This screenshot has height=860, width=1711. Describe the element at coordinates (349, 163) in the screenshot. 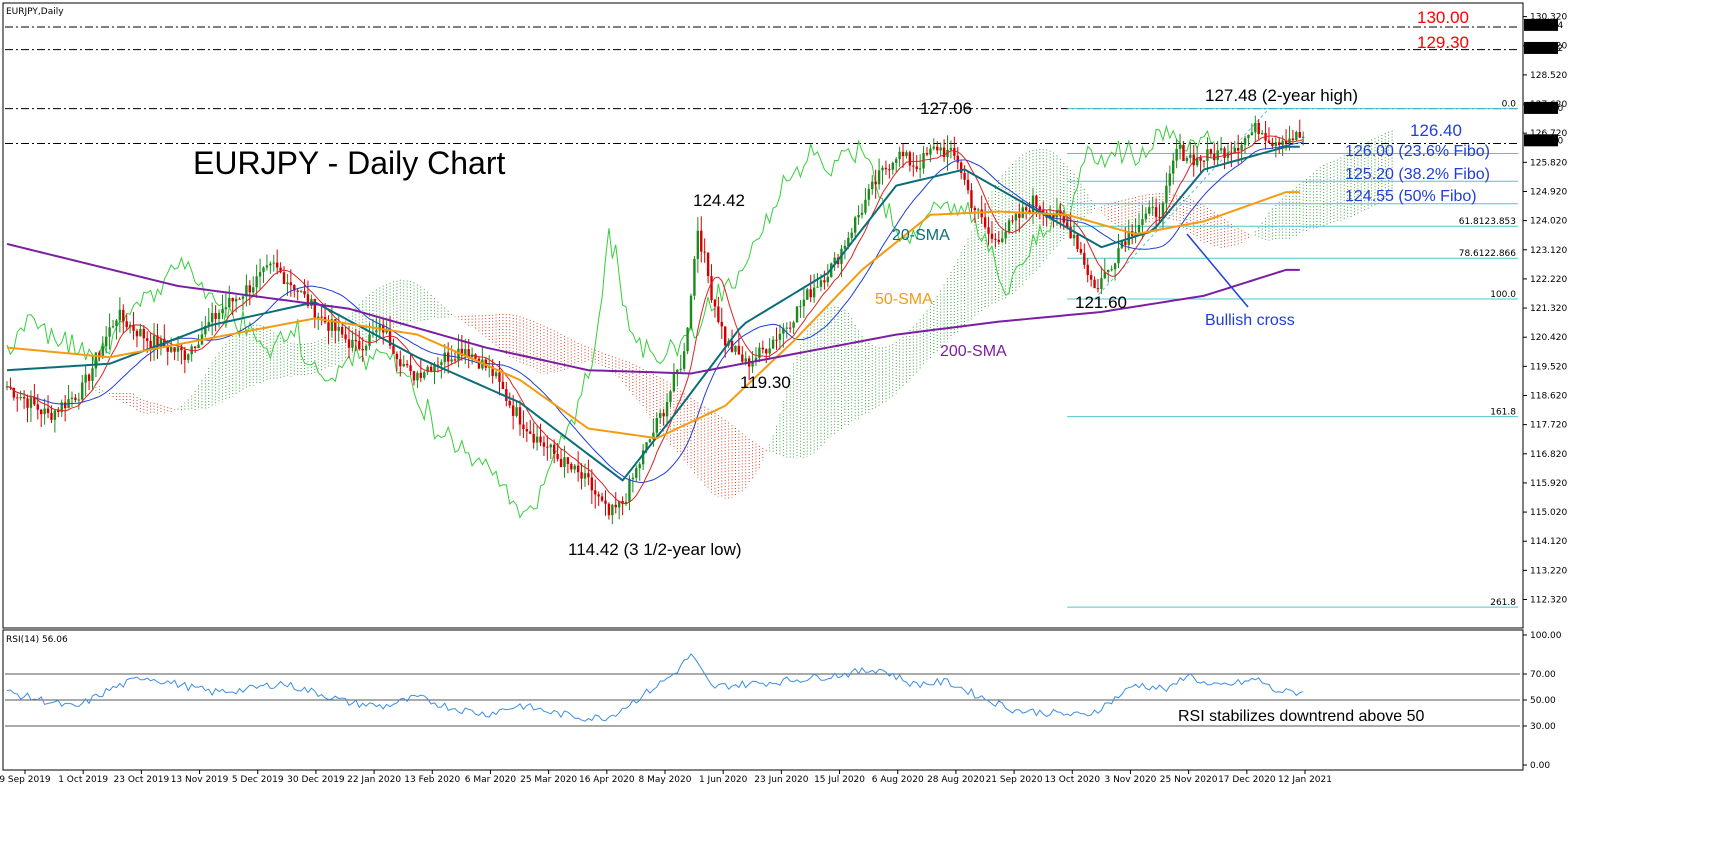

I see `chart-title: EURJPY - Daily Chart` at that location.